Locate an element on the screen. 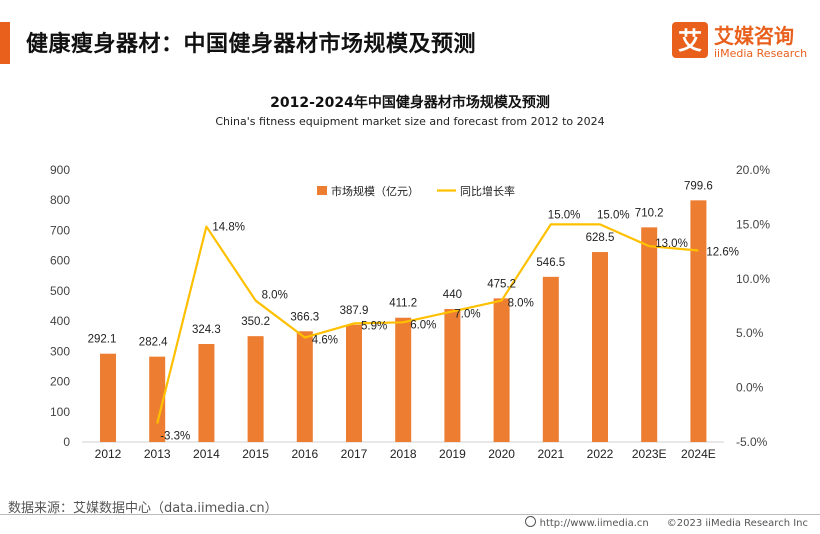  bar-data-label: 475.2 is located at coordinates (501, 284).